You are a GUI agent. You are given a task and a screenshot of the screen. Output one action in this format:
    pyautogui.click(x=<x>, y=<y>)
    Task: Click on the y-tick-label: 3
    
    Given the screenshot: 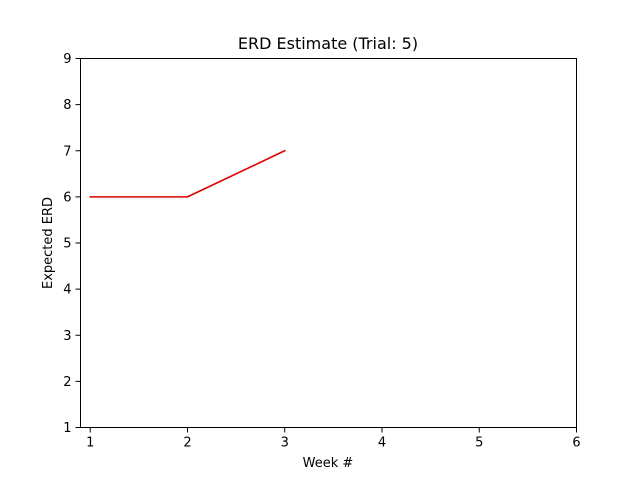 What is the action you would take?
    pyautogui.click(x=67, y=336)
    